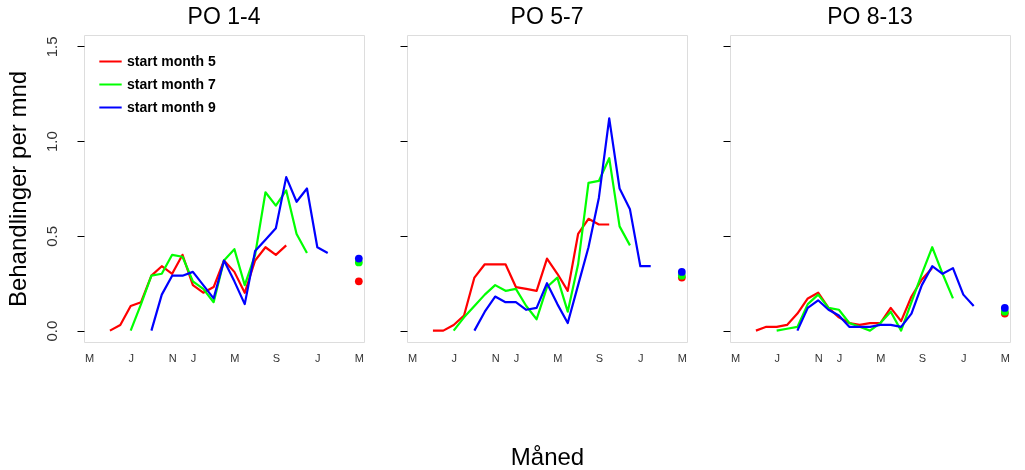 This screenshot has height=470, width=1025. Describe the element at coordinates (17, 189) in the screenshot. I see `y-axis-title: Behandlinger per mnd` at that location.